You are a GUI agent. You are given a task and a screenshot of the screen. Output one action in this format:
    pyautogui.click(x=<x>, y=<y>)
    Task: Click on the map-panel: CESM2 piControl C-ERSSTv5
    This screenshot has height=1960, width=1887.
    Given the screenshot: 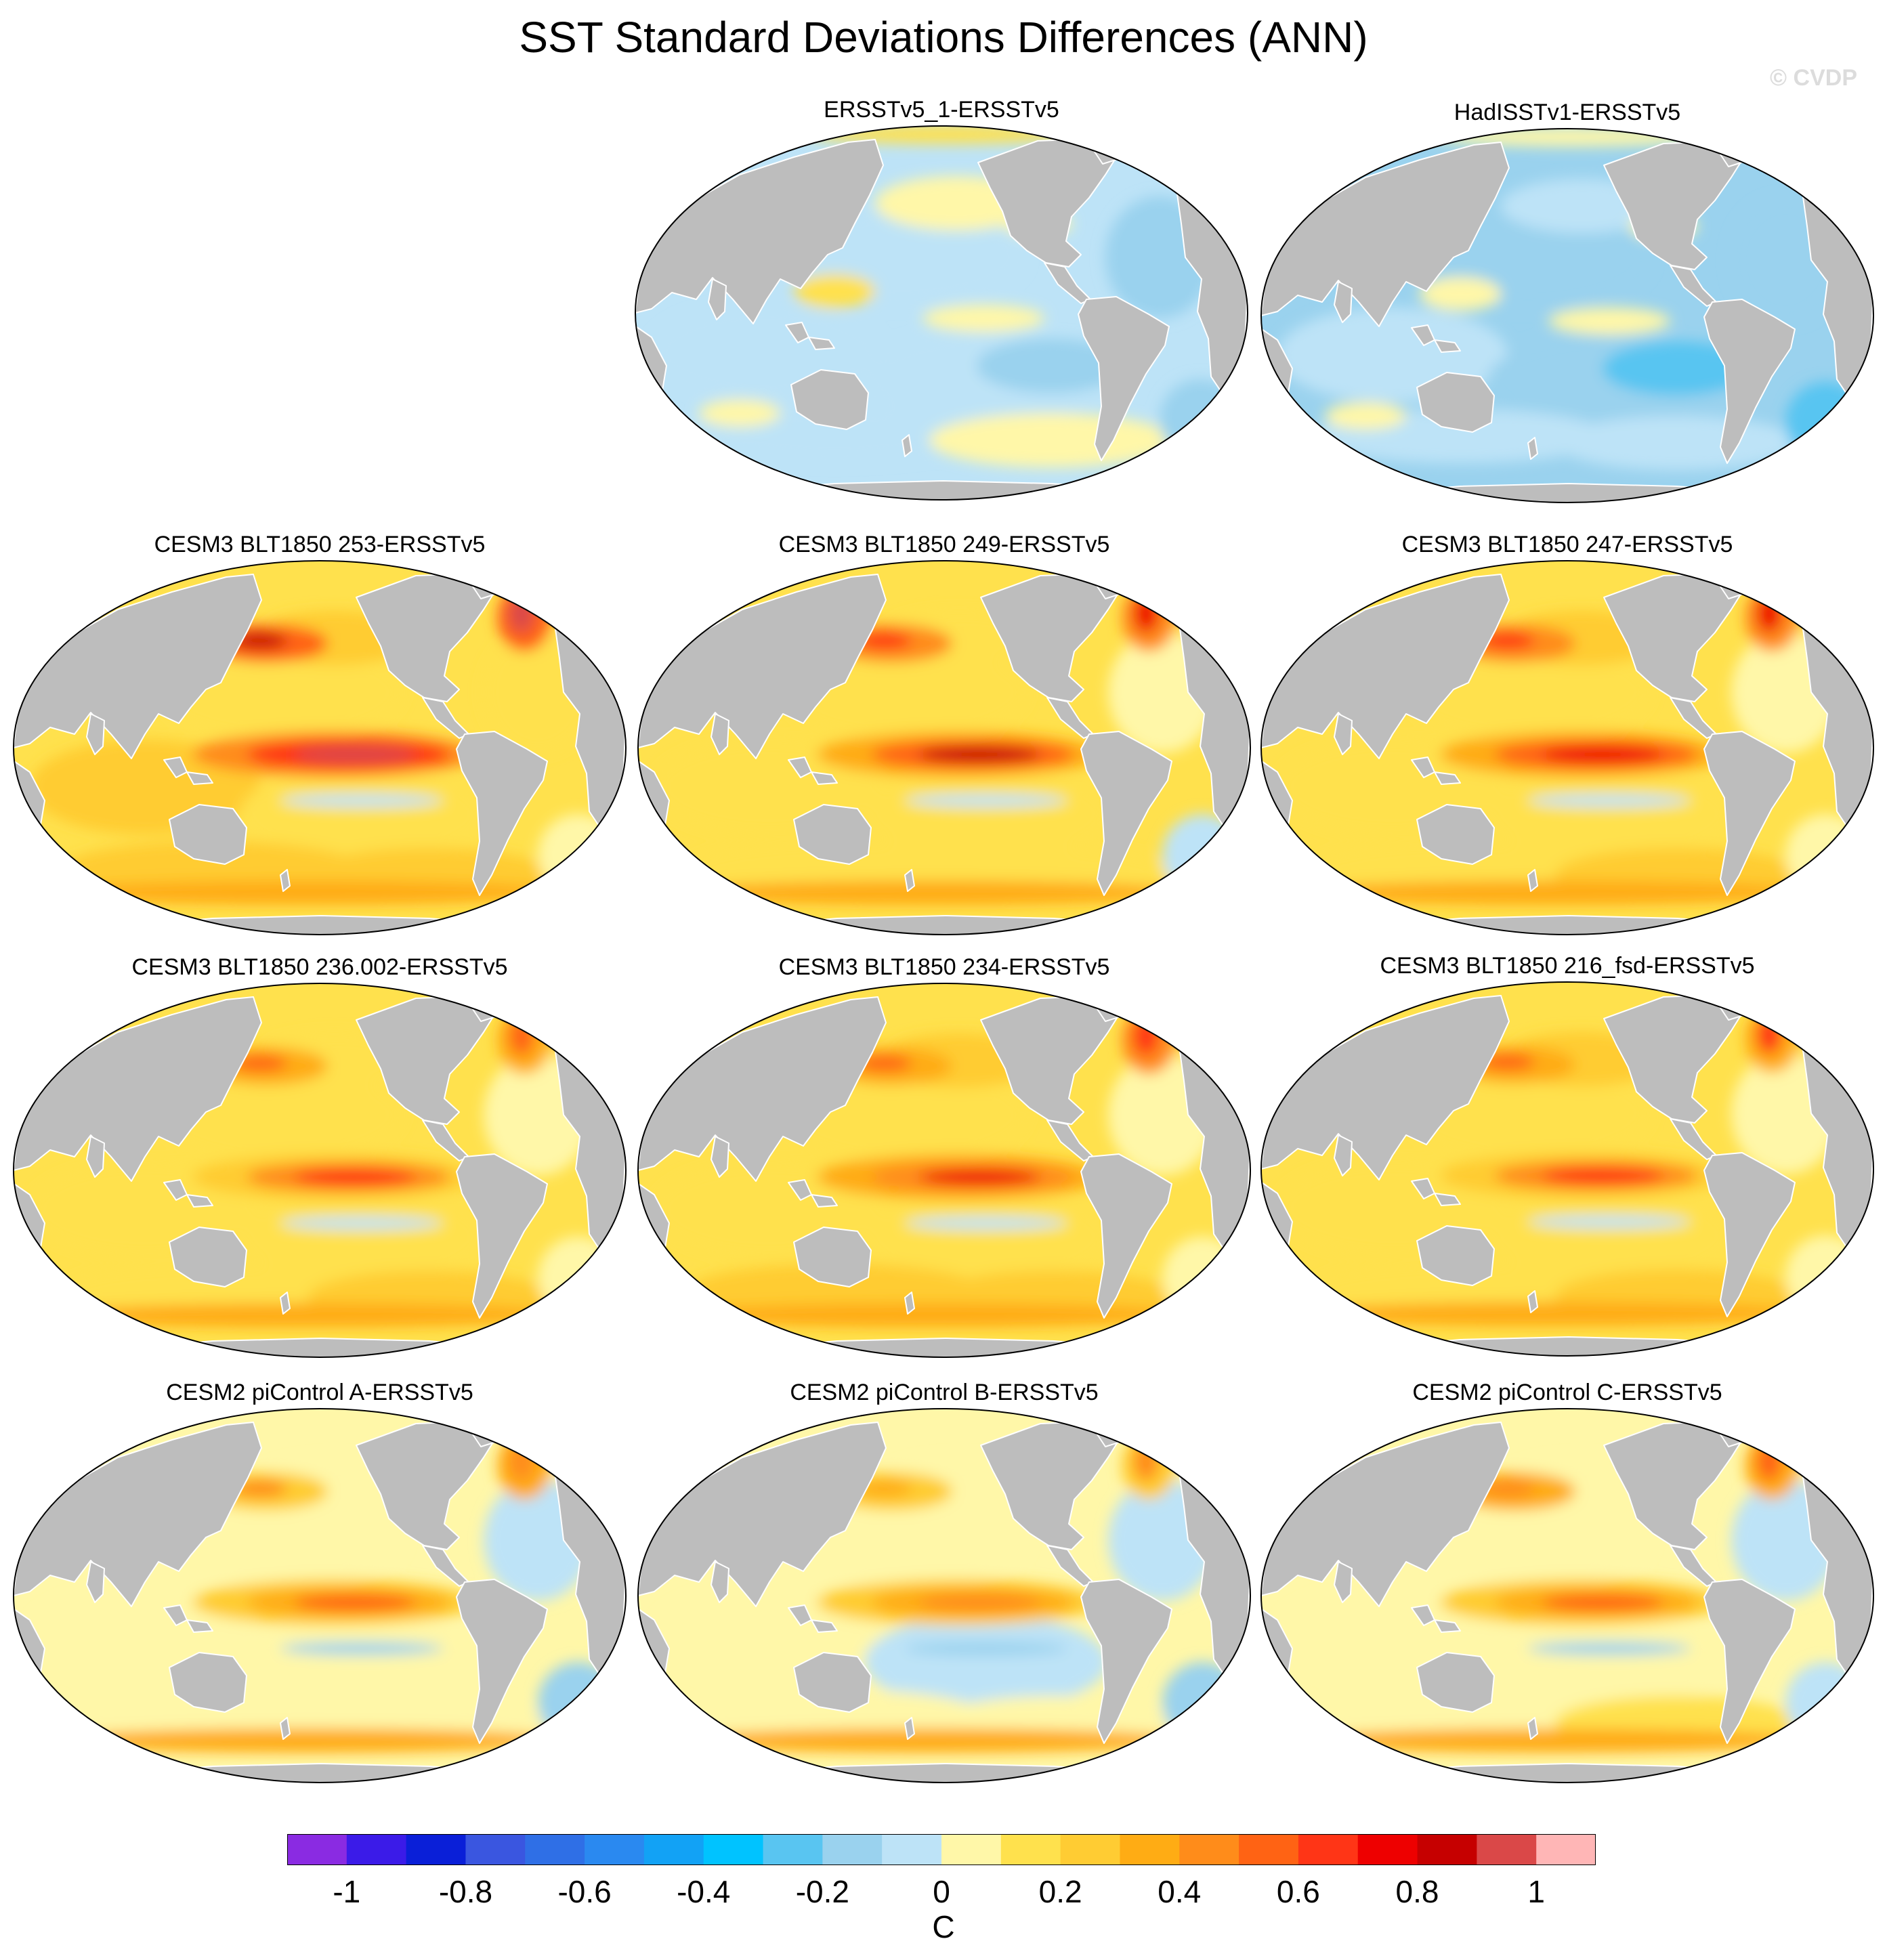 What is the action you would take?
    pyautogui.click(x=1568, y=1582)
    